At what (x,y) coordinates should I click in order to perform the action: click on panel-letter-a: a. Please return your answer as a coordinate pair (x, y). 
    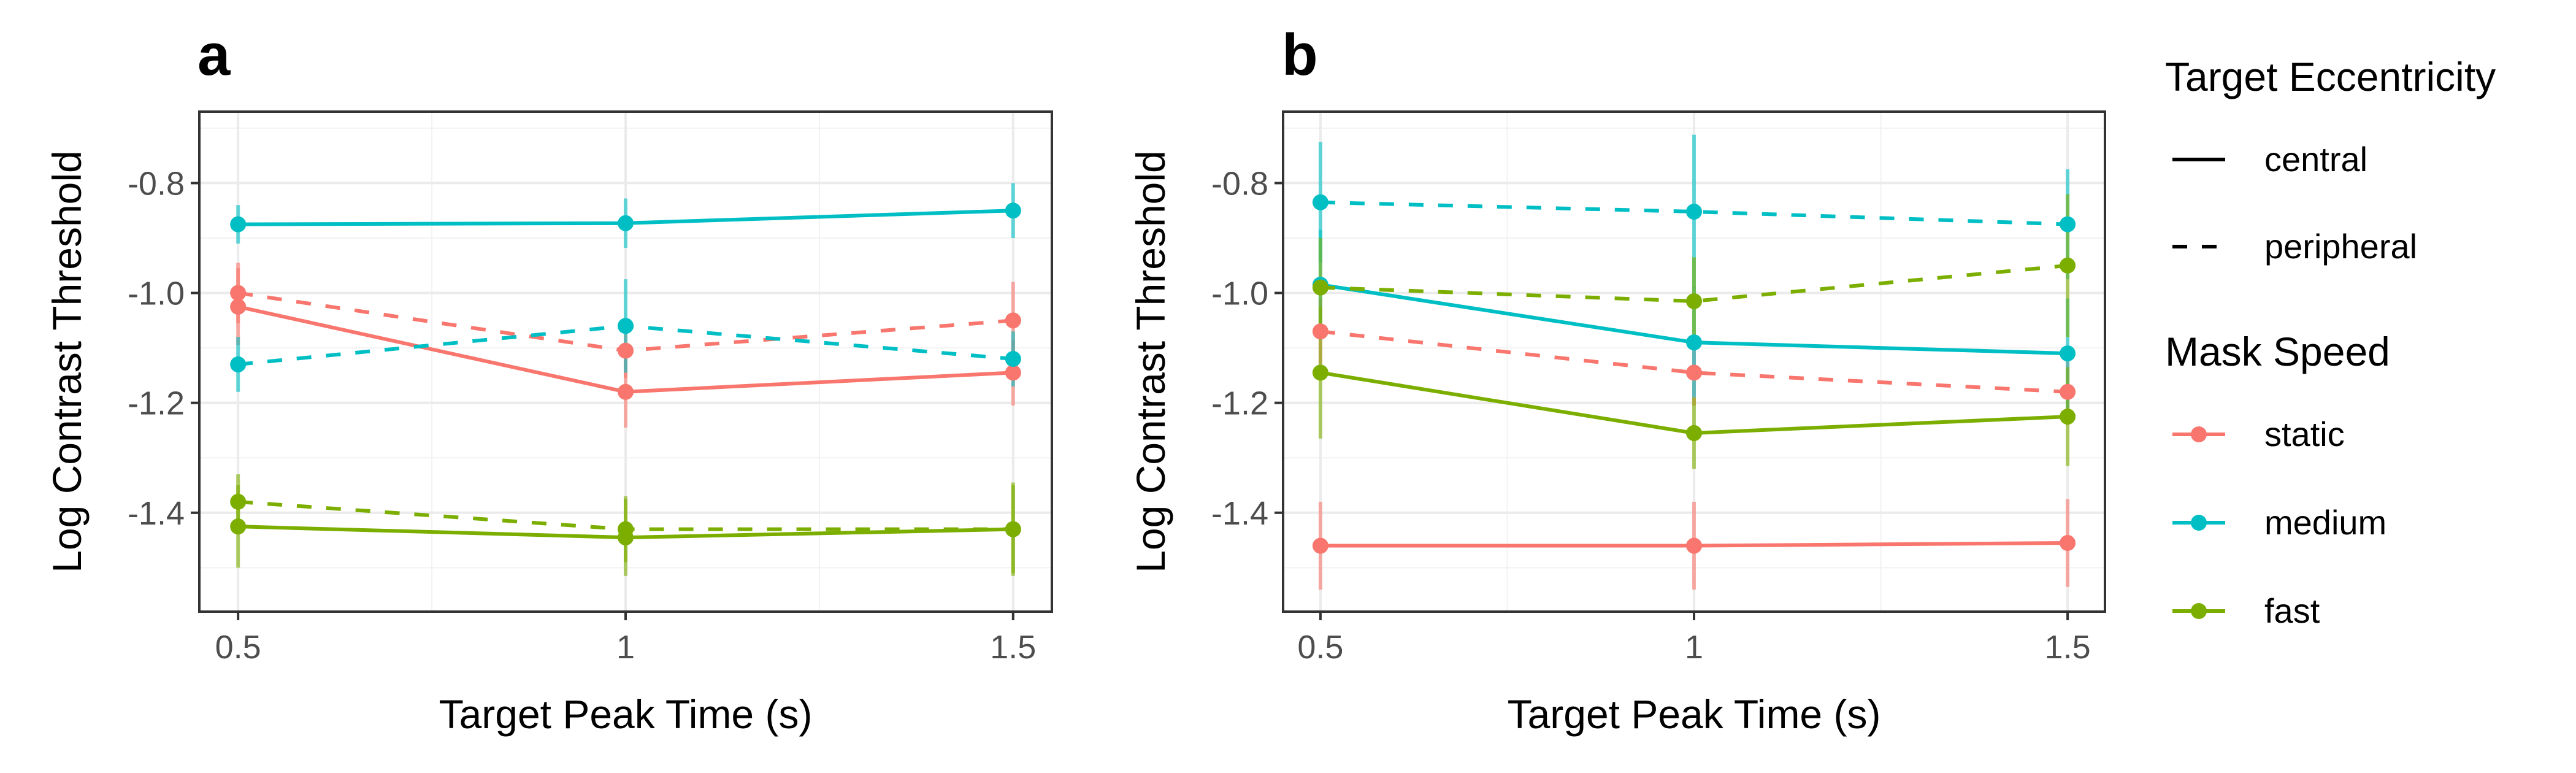
    Looking at the image, I should click on (214, 55).